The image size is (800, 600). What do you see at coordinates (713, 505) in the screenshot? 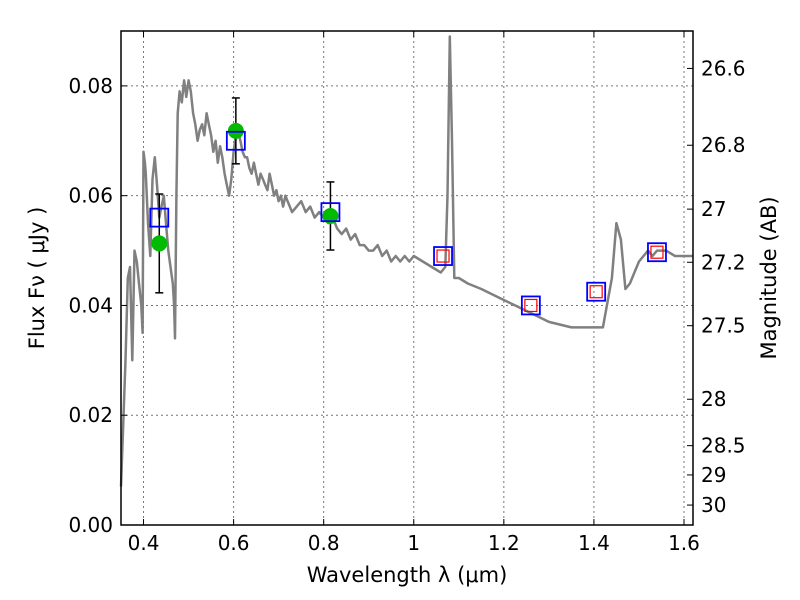
I see `magnitude-tick-label: 30` at bounding box center [713, 505].